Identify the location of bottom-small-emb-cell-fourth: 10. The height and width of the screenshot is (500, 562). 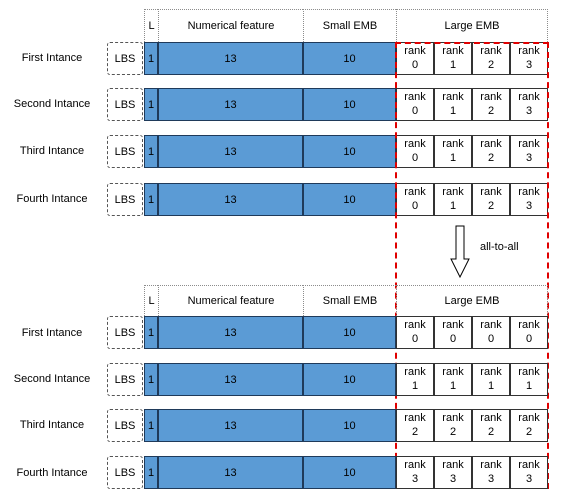
(349, 472).